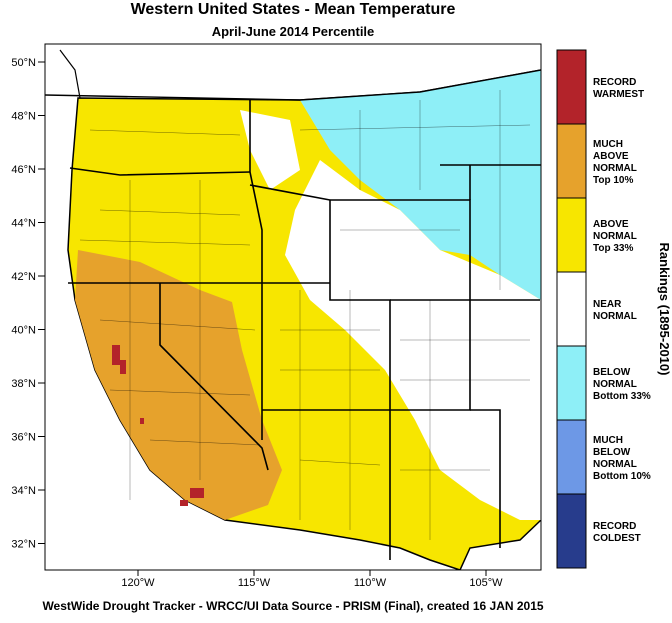  I want to click on lat-labels: 50°N 48°N 46°N 44°N 42°N 40°N 38°N 36°N 34°N 32°N, so click(28, 304).